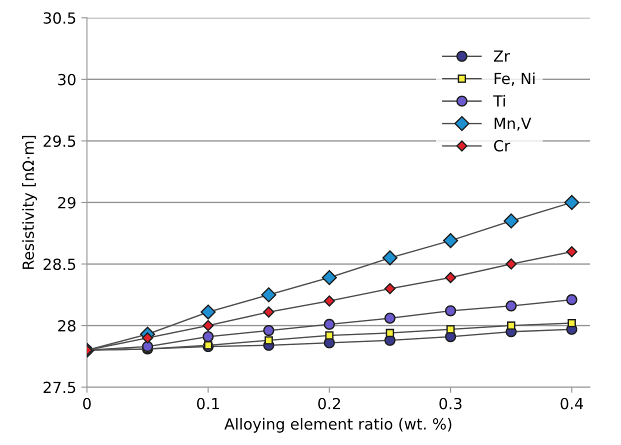 The height and width of the screenshot is (445, 621). What do you see at coordinates (60, 264) in the screenshot?
I see `y-tick-label: 28.5` at bounding box center [60, 264].